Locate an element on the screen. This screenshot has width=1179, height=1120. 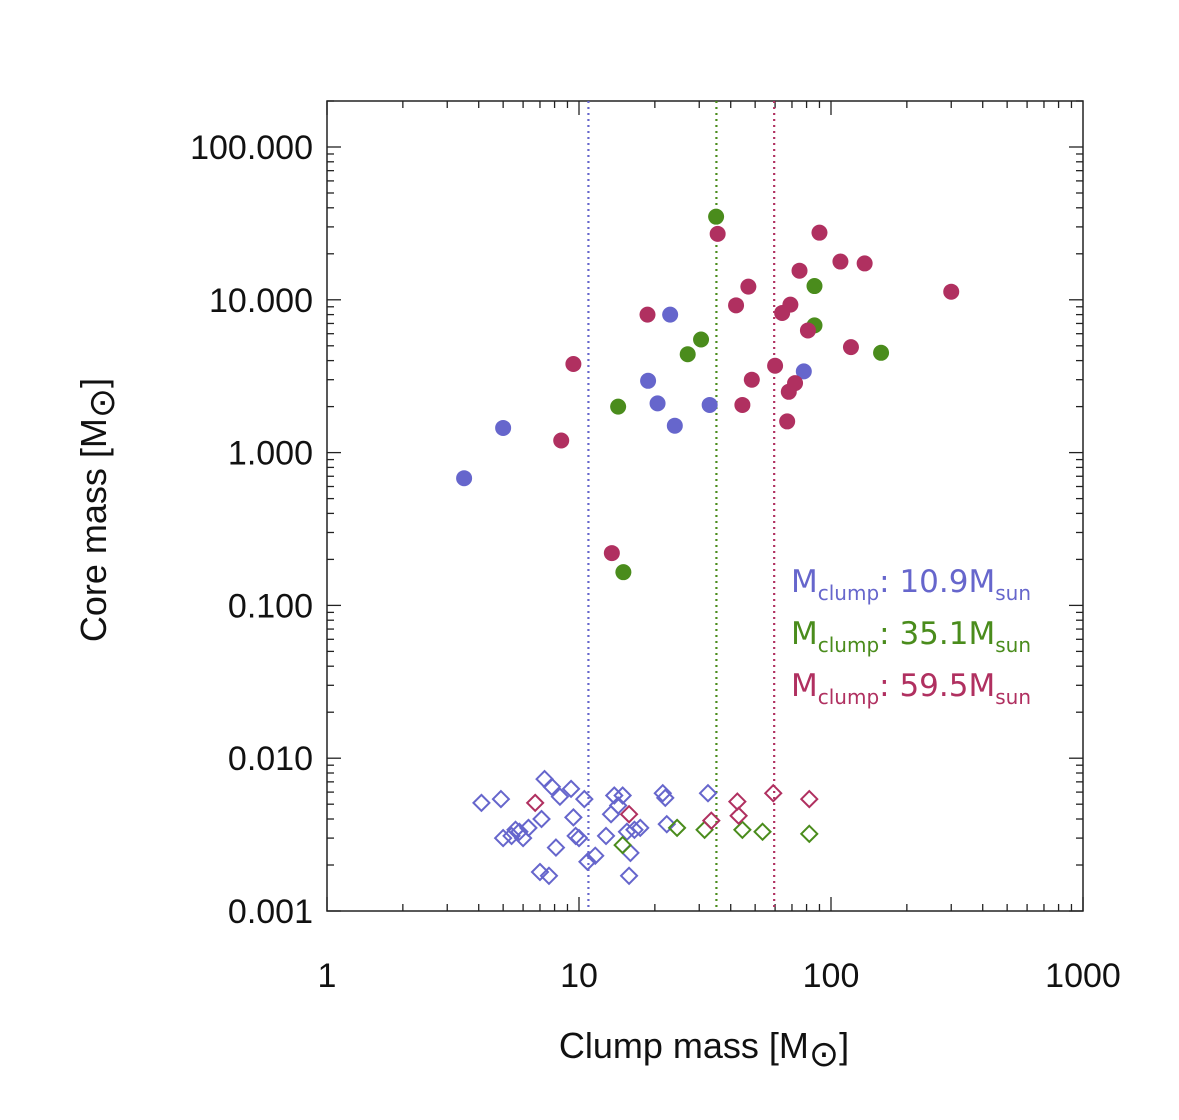
y-tick-label: 1.000 is located at coordinates (270, 454).